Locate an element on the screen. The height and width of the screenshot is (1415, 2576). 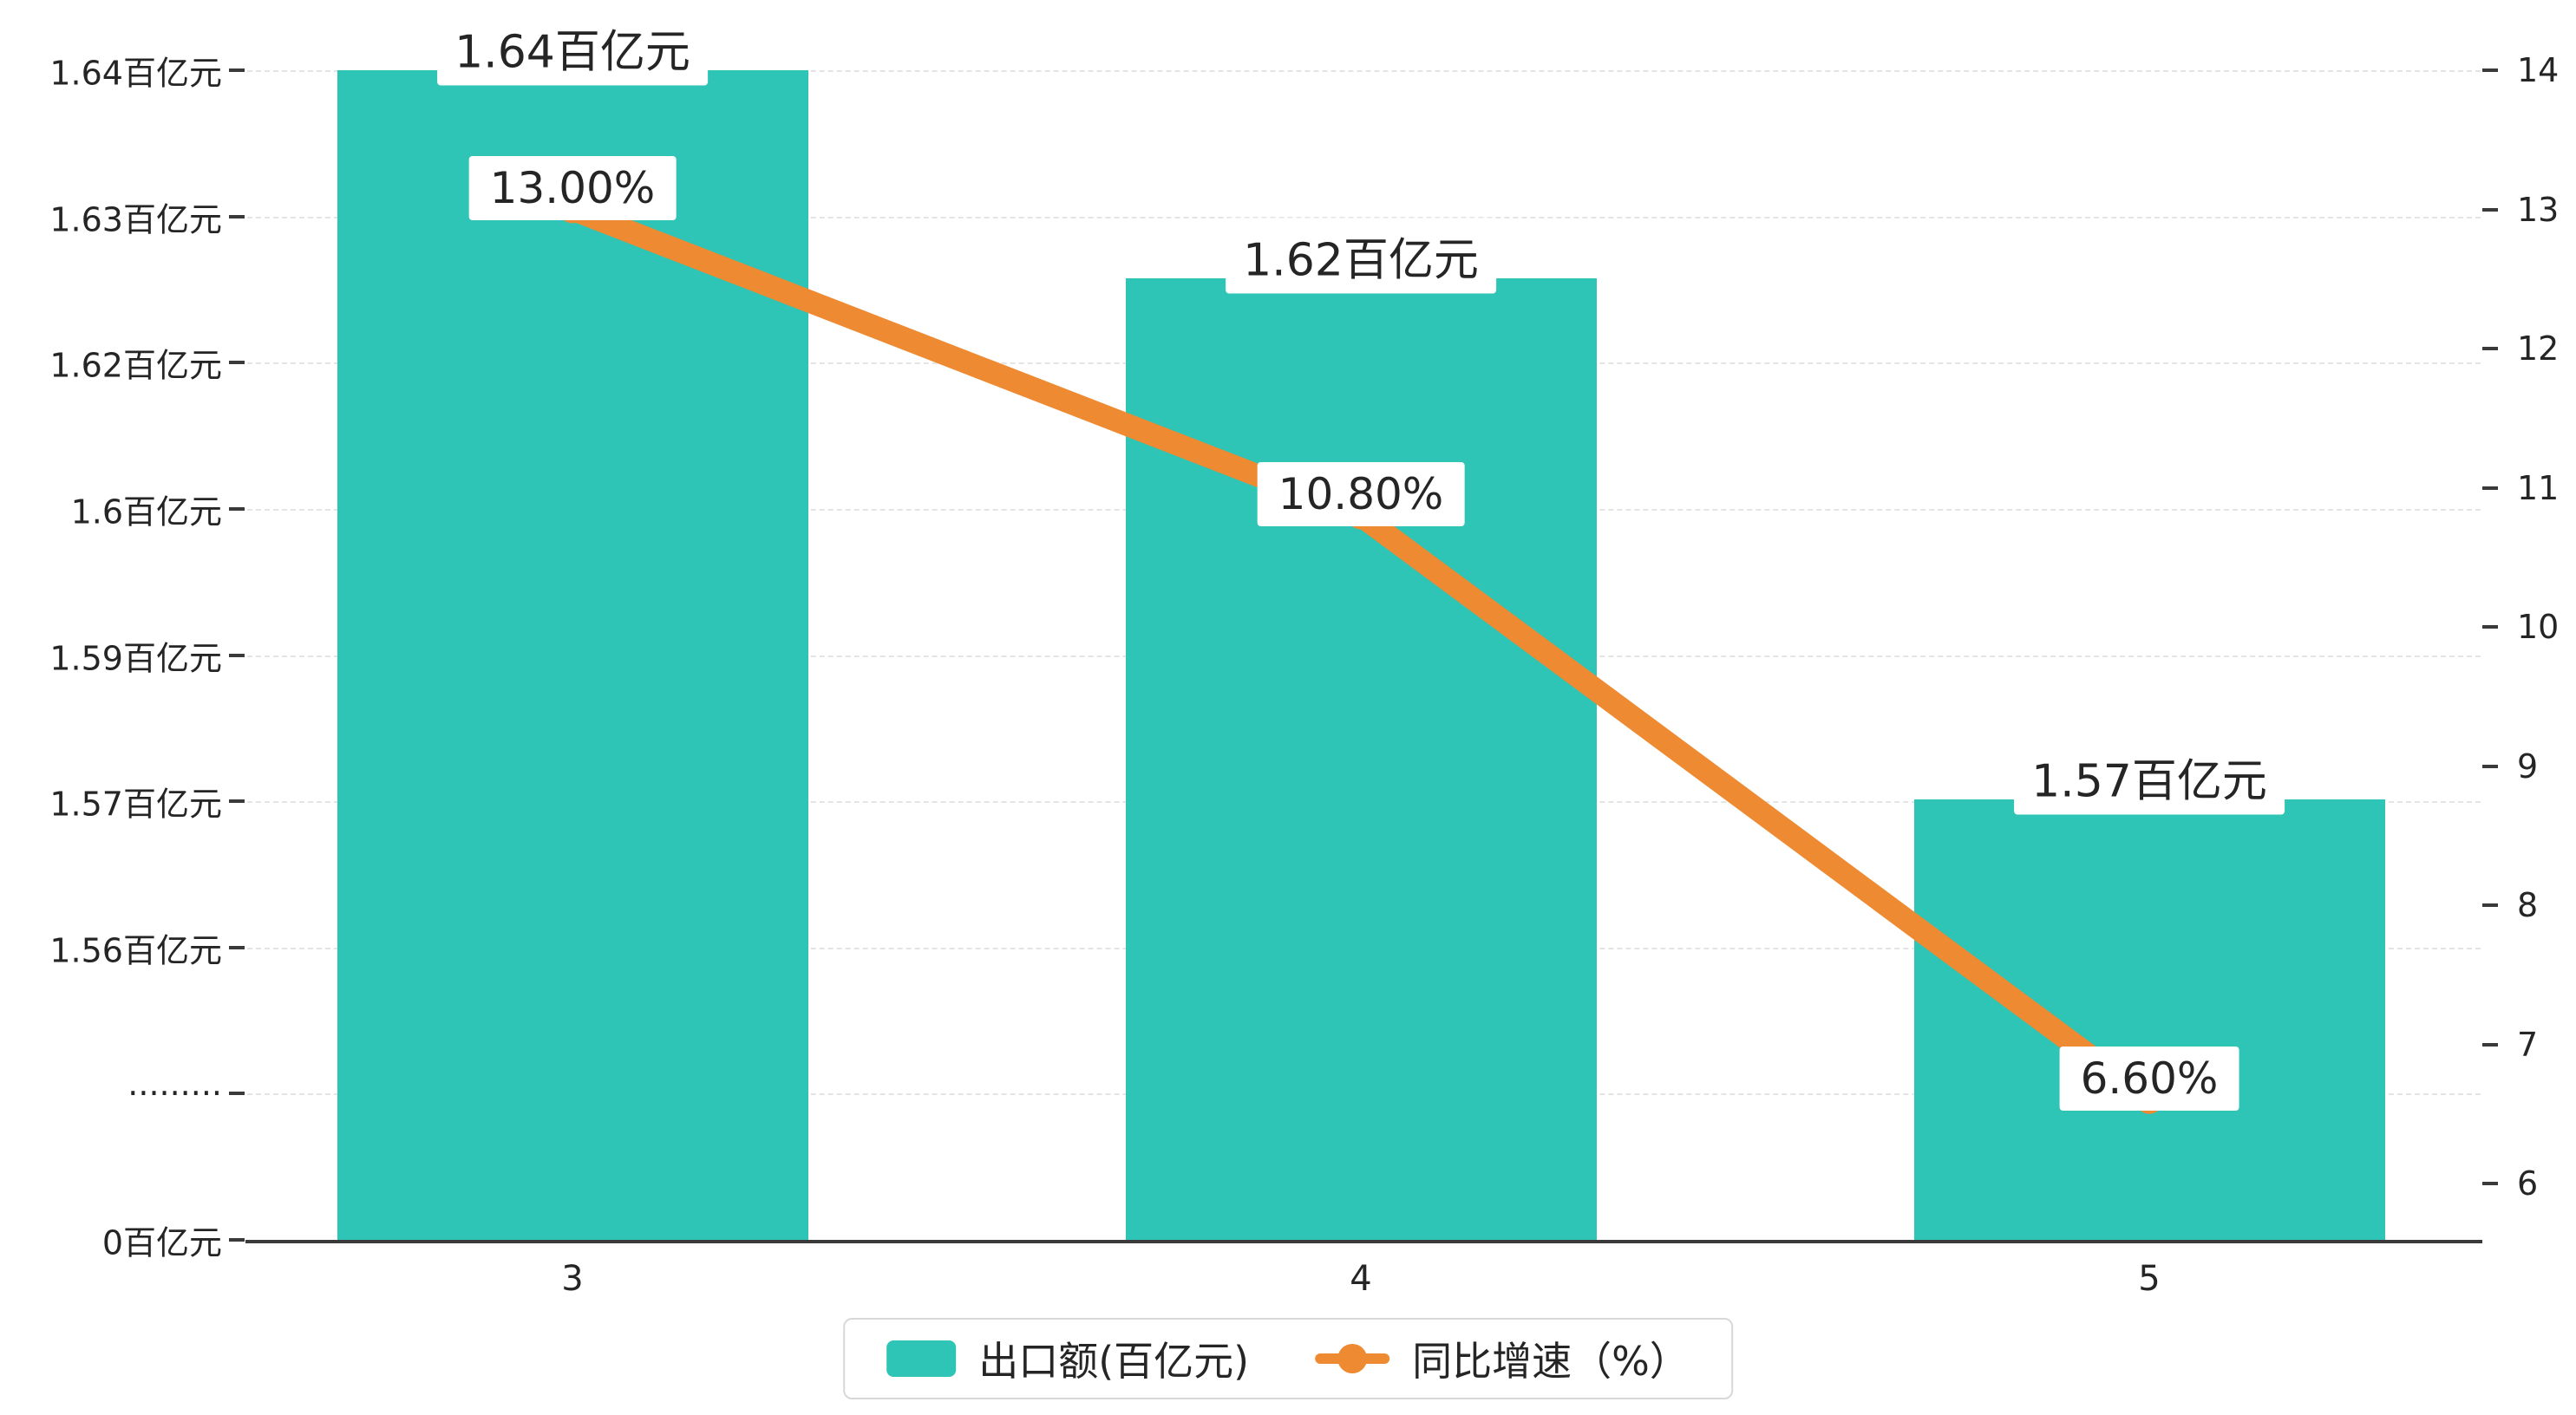
x-axis-tick-label: 3 is located at coordinates (572, 1279).